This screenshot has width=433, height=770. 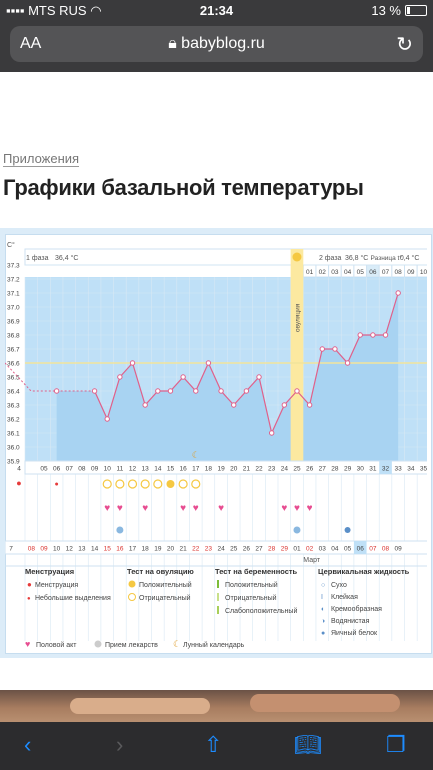 What do you see at coordinates (165, 585) in the screenshot?
I see `legend-ovulation-positive-item: Положительный` at bounding box center [165, 585].